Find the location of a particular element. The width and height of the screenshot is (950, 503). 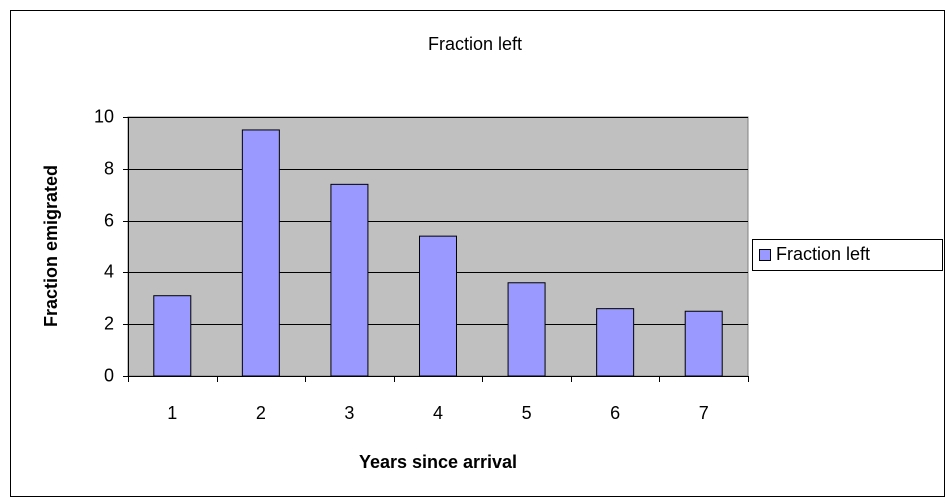

y-tick-label: 10 is located at coordinates (104, 116).